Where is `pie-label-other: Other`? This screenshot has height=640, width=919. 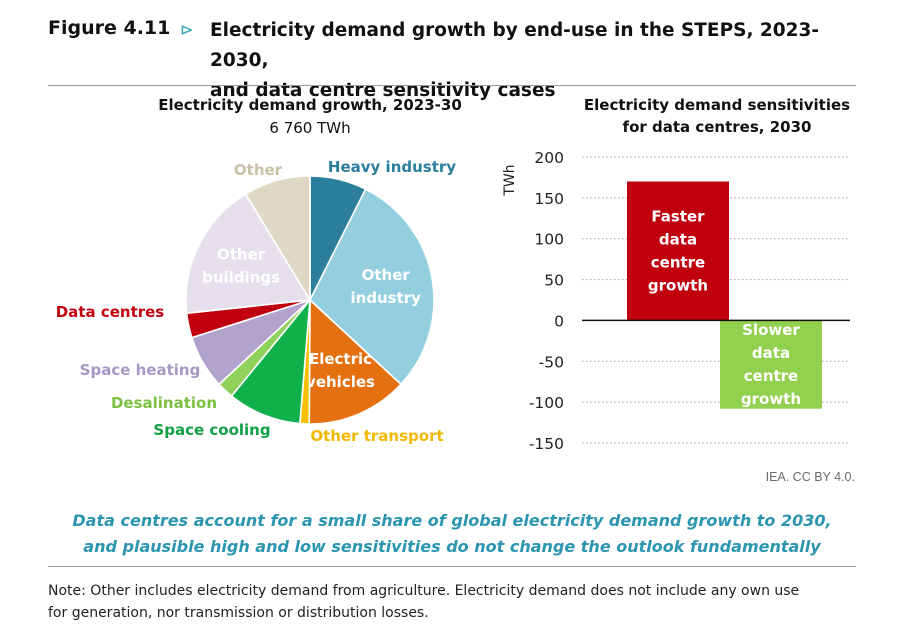 pie-label-other: Other is located at coordinates (258, 170).